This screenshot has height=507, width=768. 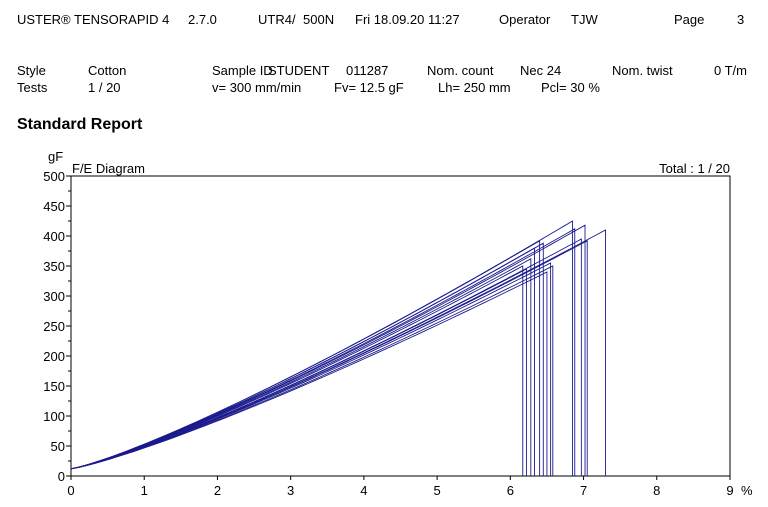 I want to click on x-tick-label: 1, so click(x=144, y=490).